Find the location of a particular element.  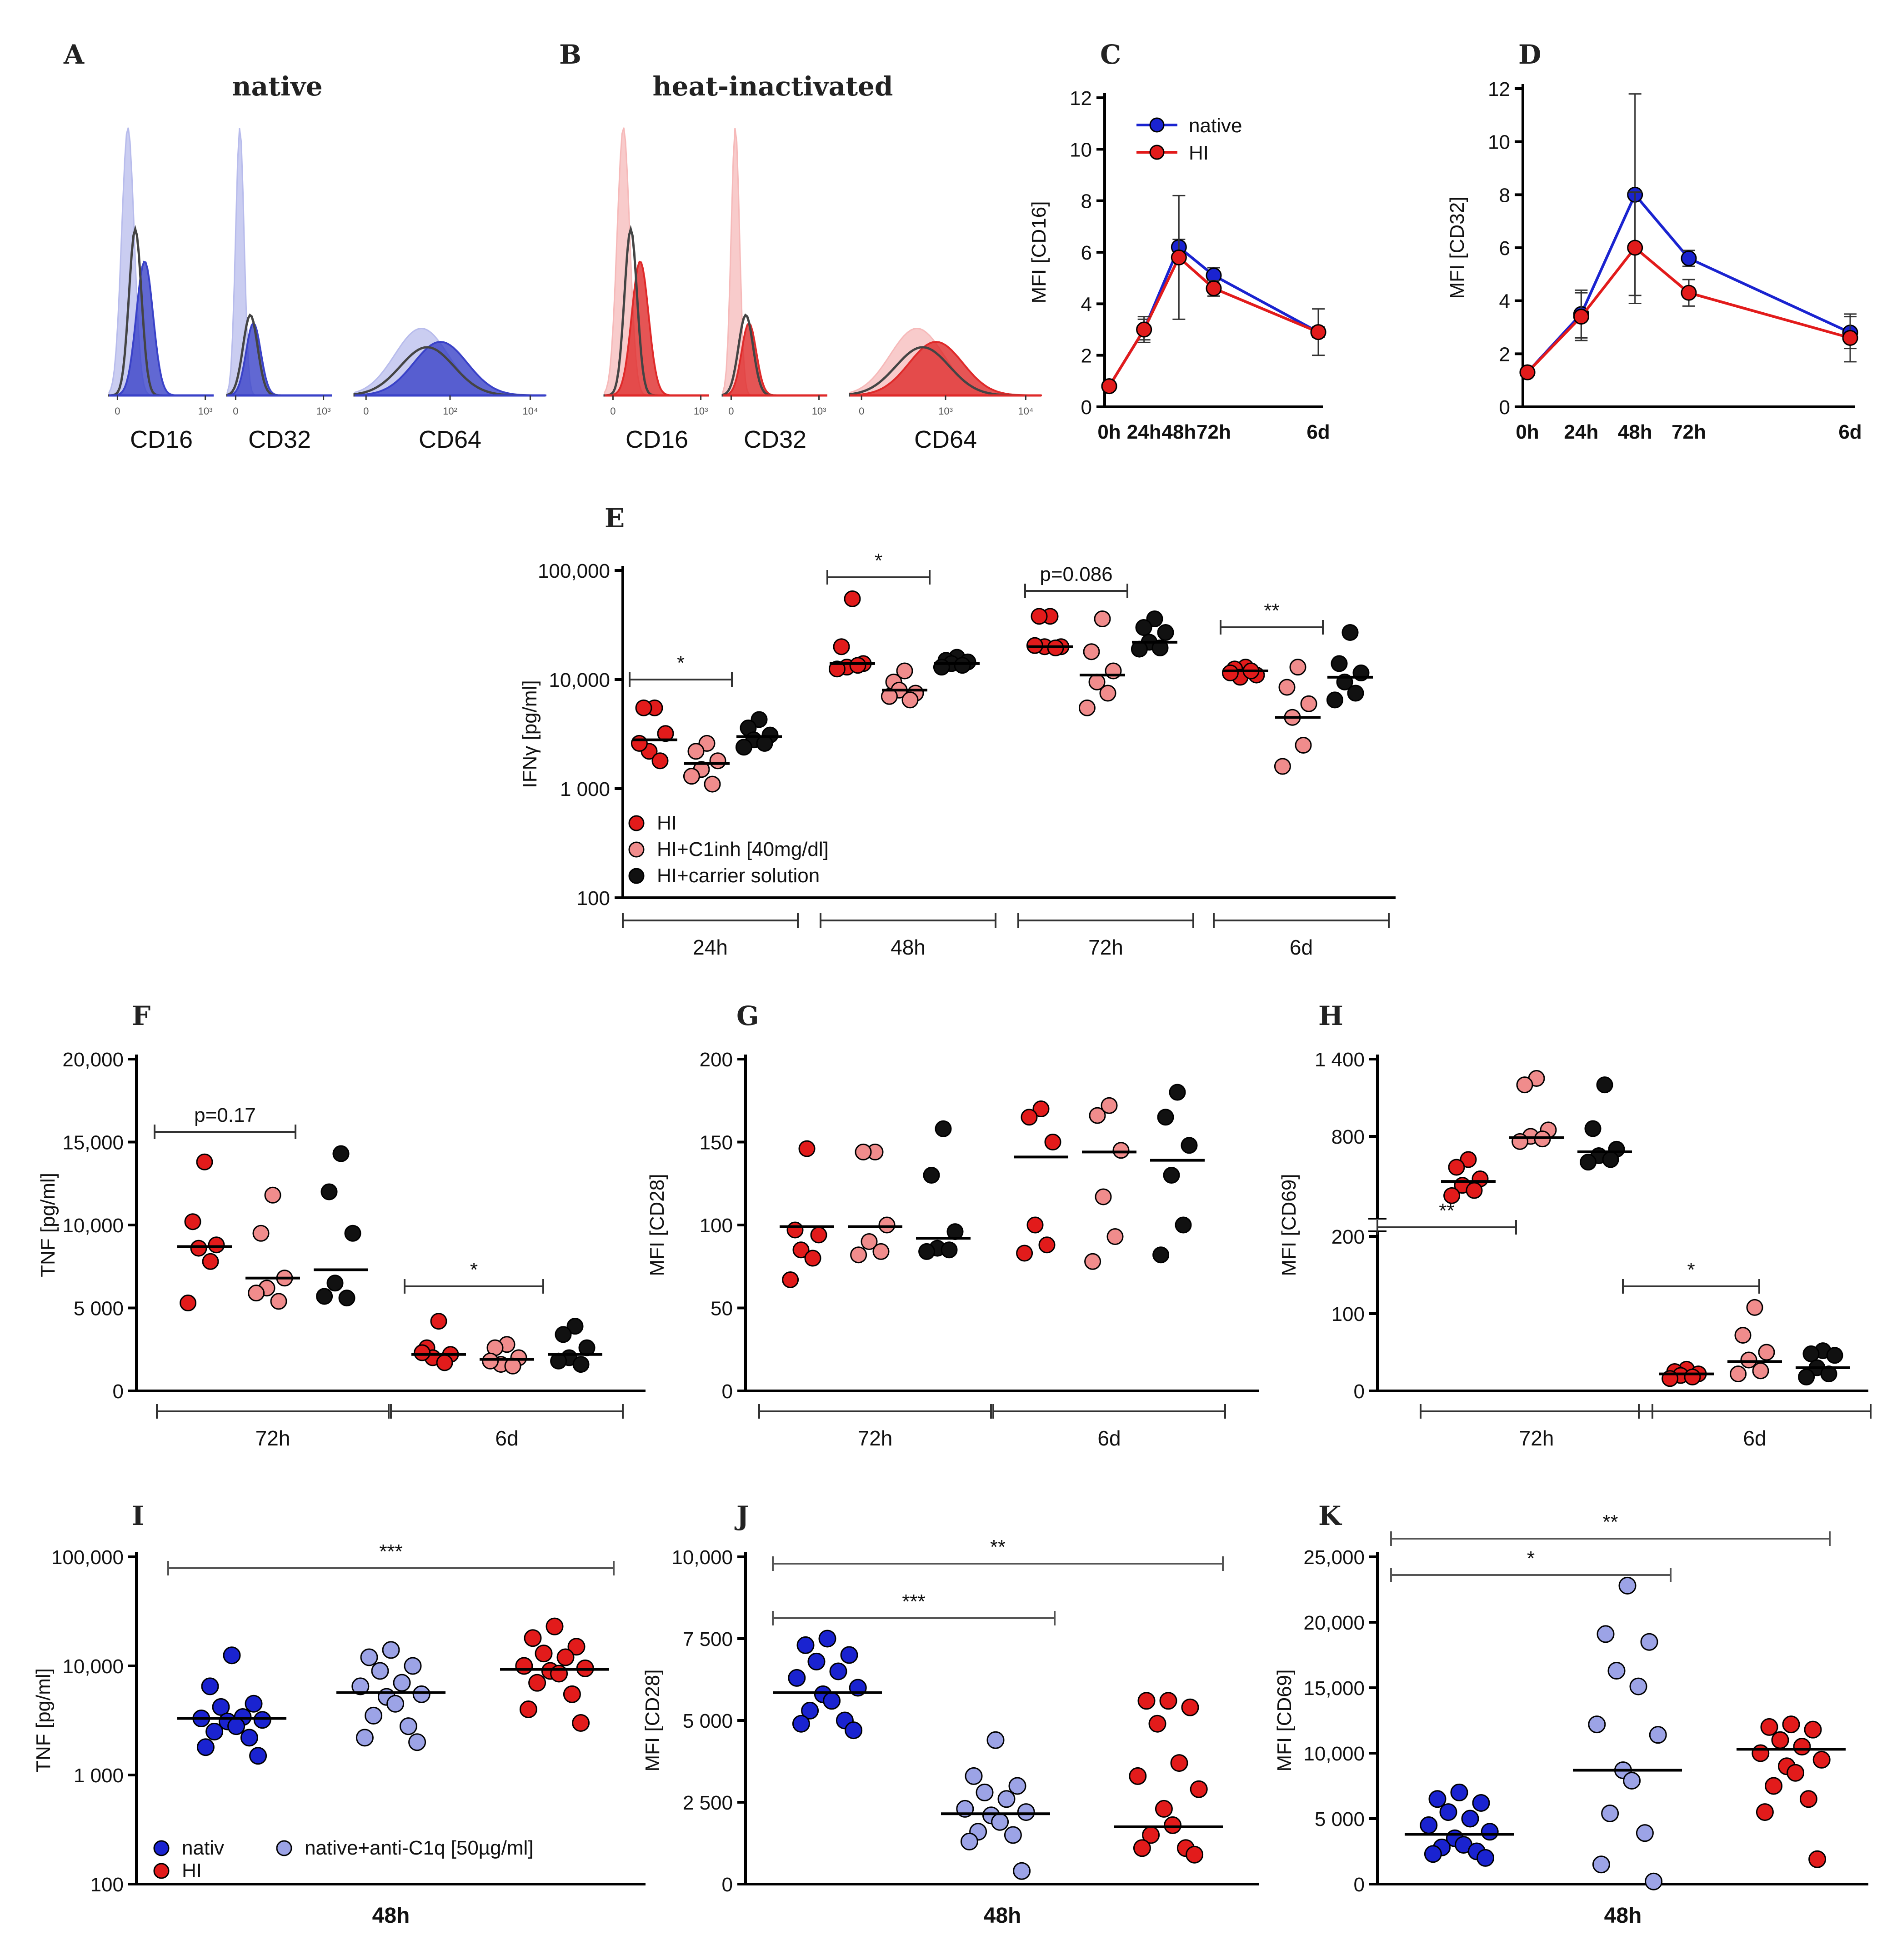

y-tick-label: 100 is located at coordinates (107, 1885).